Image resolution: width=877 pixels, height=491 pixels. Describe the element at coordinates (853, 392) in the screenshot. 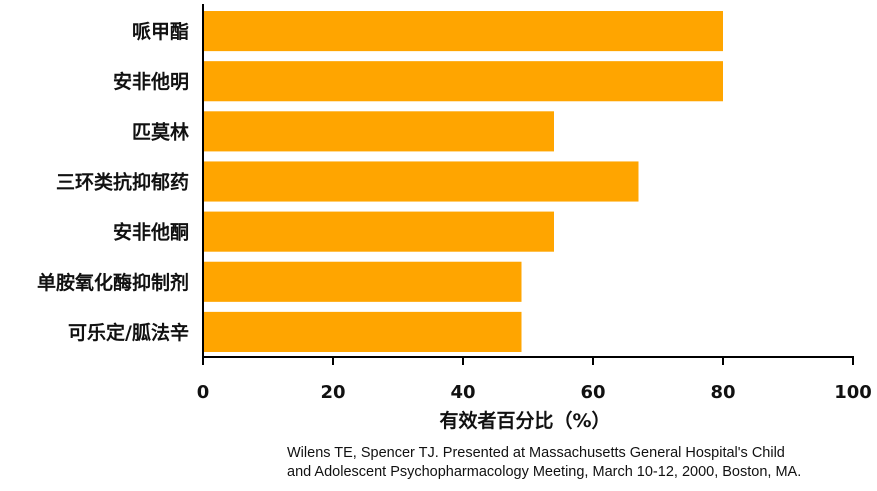

I see `x-tick-label-5: 100` at that location.